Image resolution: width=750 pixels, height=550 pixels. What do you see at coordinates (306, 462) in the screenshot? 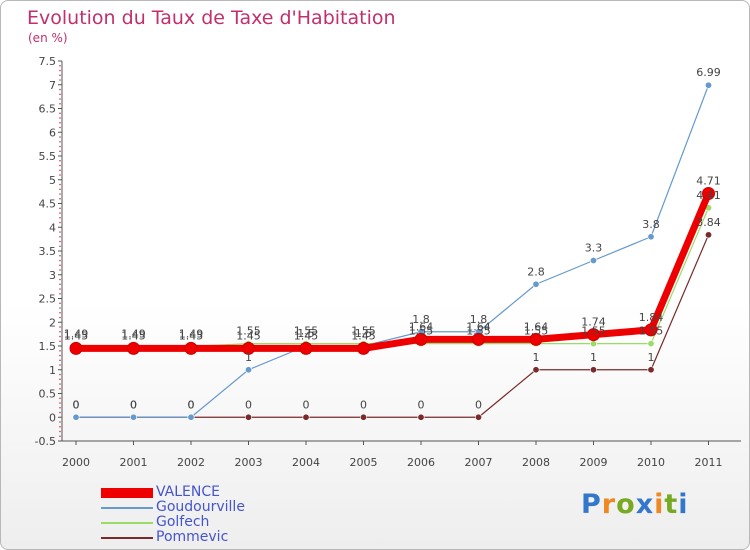
I see `x-tick-label: 2004` at bounding box center [306, 462].